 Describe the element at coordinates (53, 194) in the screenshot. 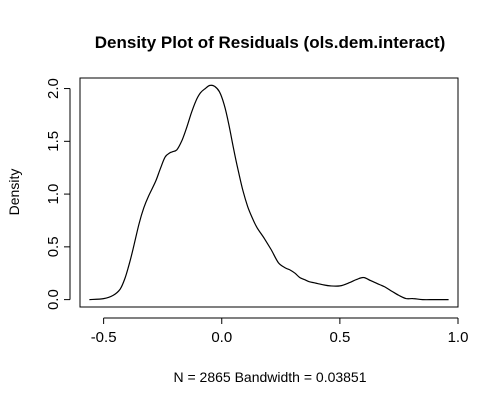

I see `y-tick-label: 1.0` at that location.